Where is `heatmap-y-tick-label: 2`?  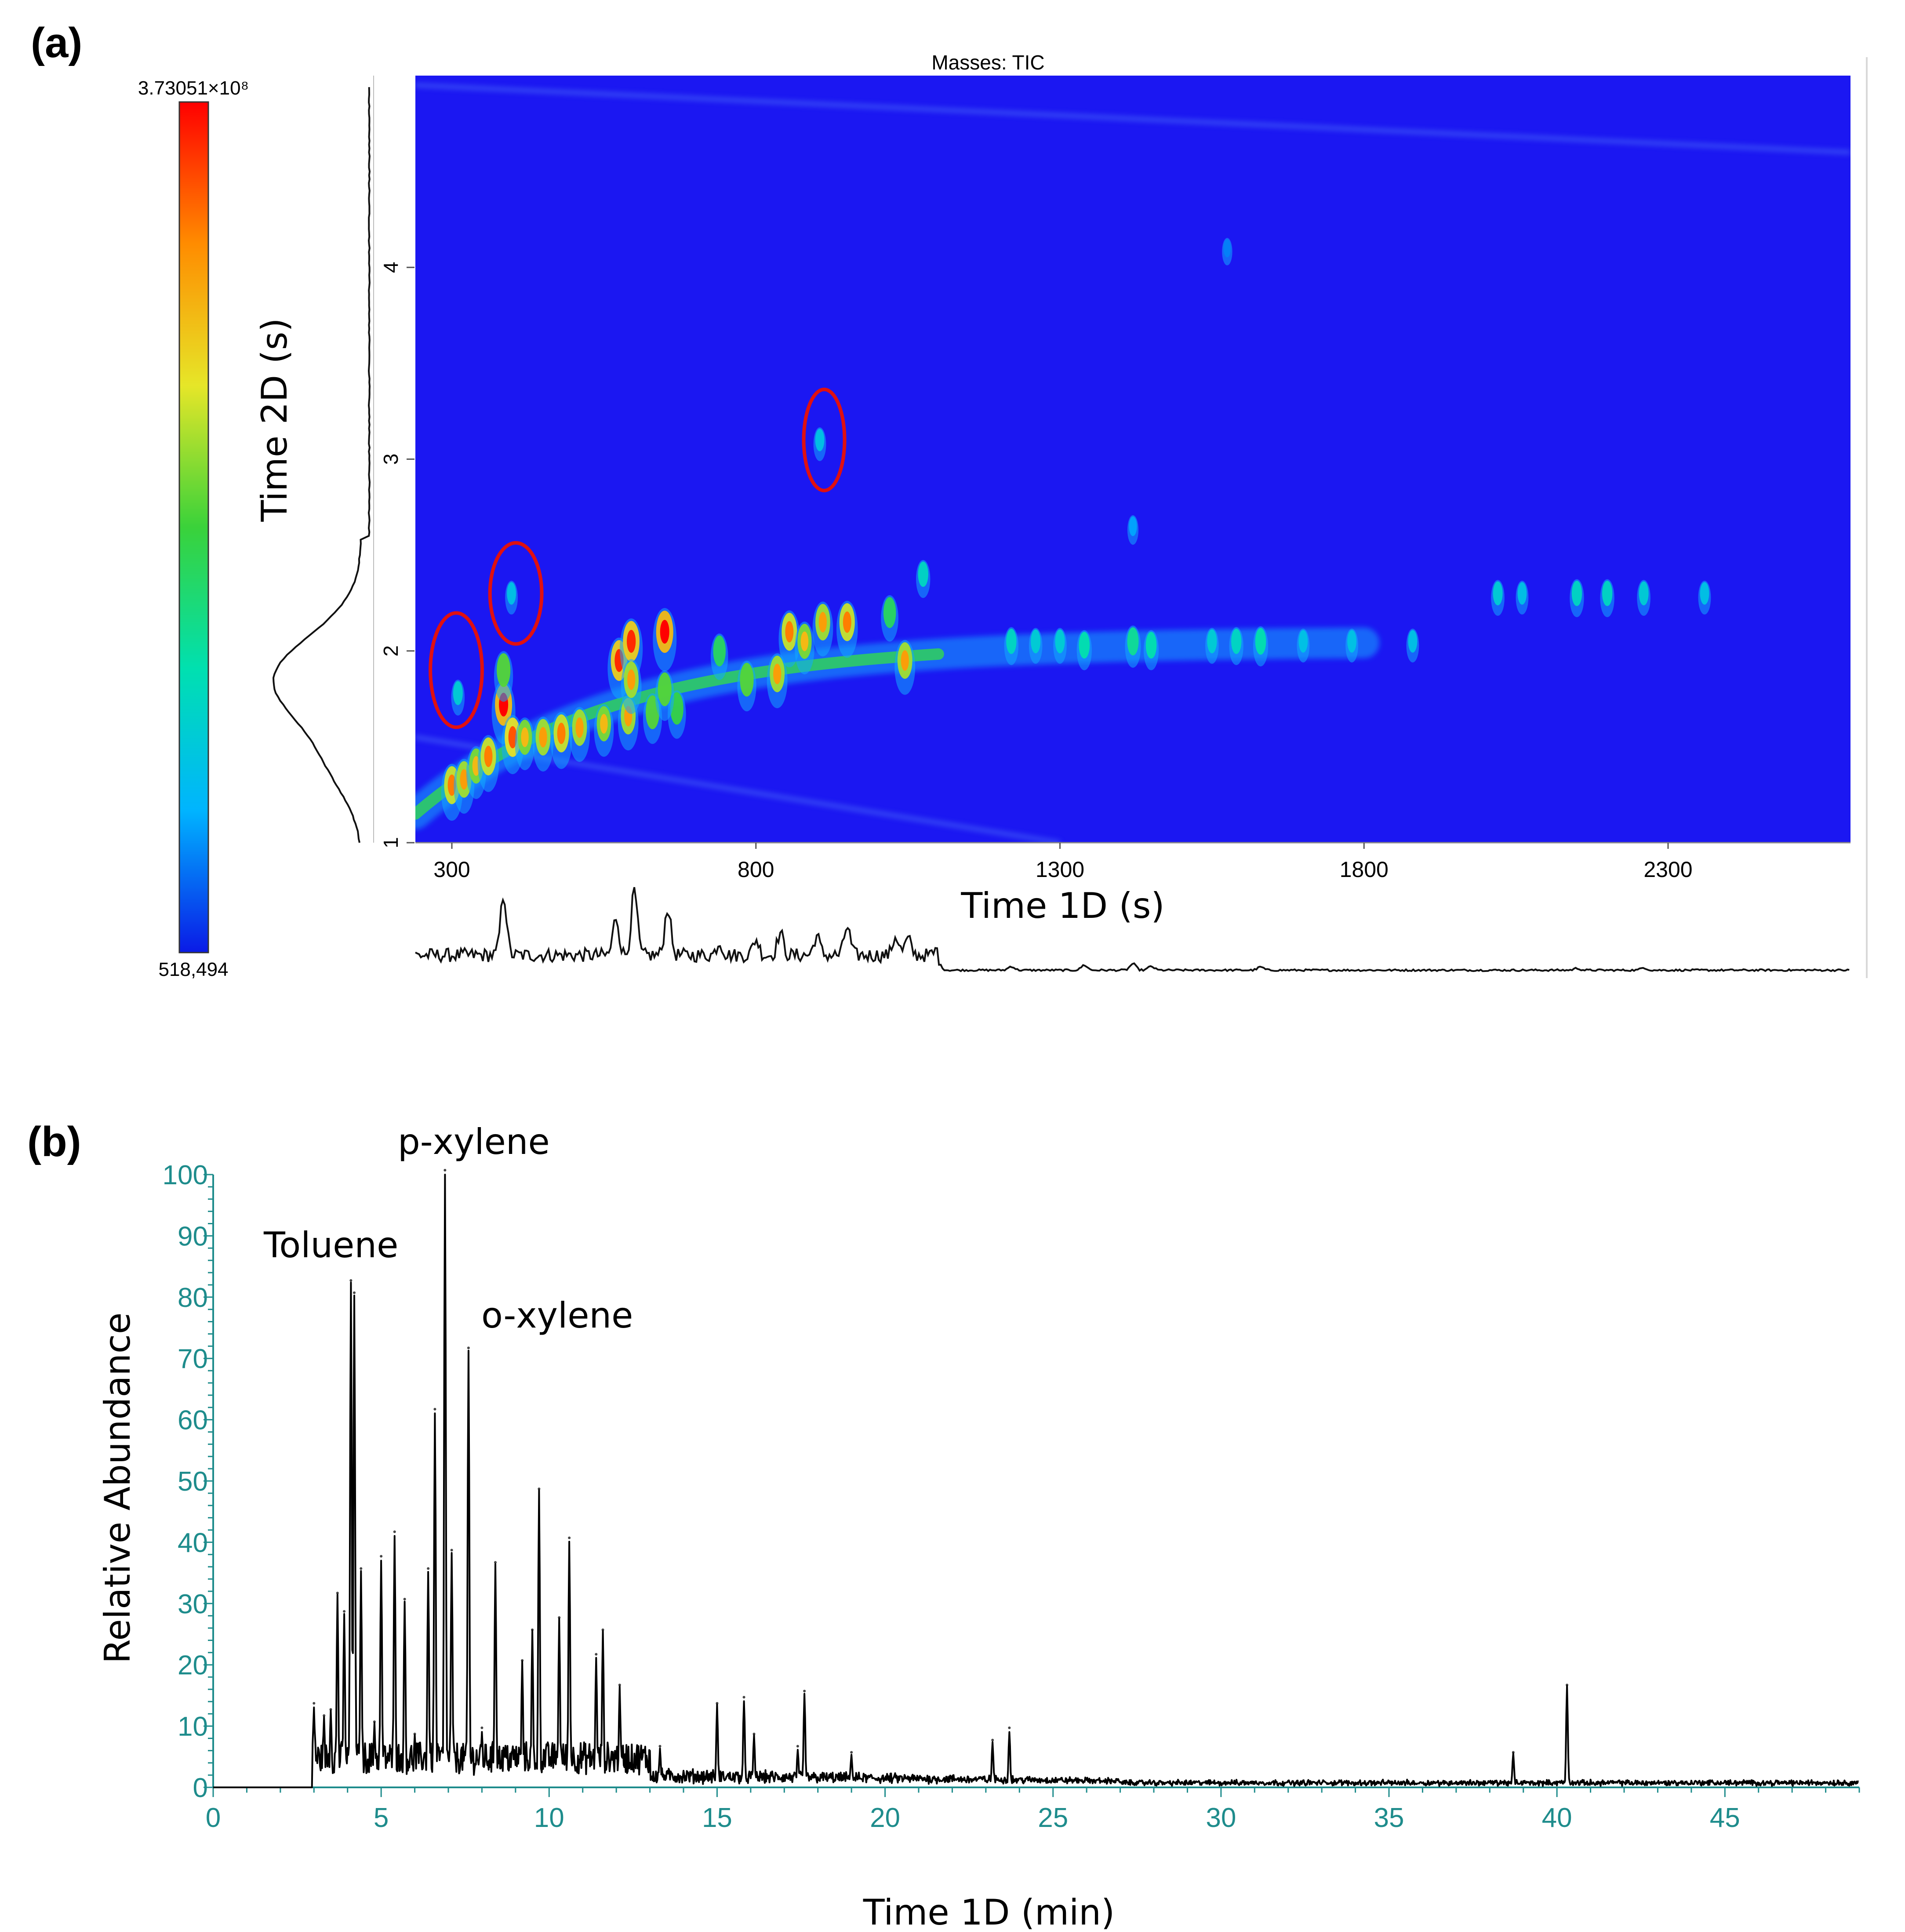 heatmap-y-tick-label: 2 is located at coordinates (391, 651).